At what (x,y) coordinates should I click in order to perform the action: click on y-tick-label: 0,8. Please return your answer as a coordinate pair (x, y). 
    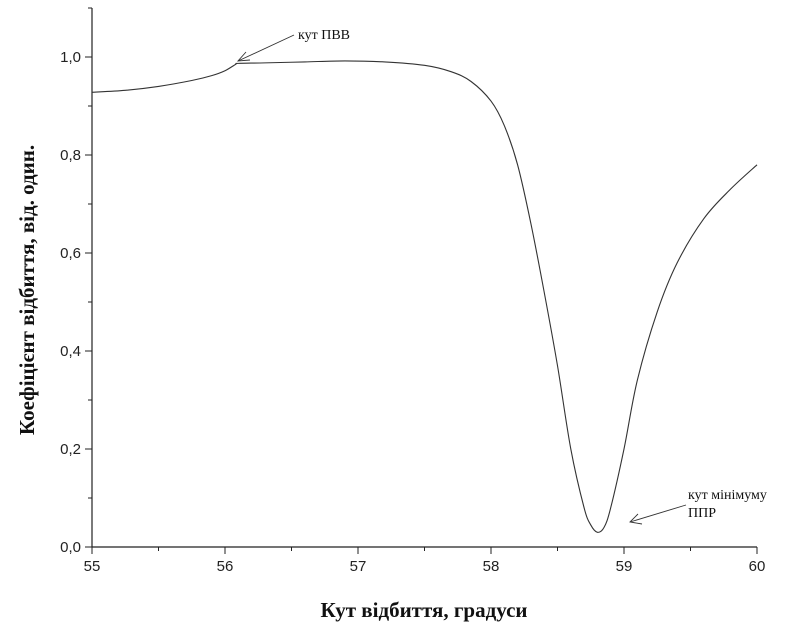
    Looking at the image, I should click on (70, 155).